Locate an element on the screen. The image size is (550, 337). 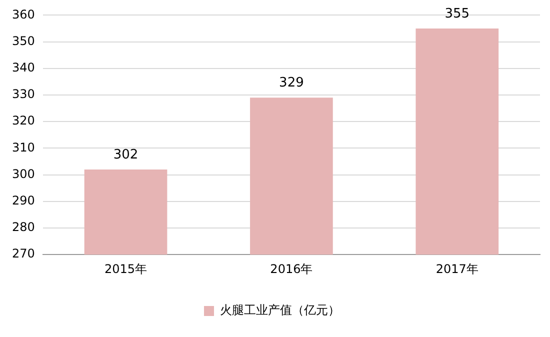
y-tick-label: 290 is located at coordinates (23, 201).